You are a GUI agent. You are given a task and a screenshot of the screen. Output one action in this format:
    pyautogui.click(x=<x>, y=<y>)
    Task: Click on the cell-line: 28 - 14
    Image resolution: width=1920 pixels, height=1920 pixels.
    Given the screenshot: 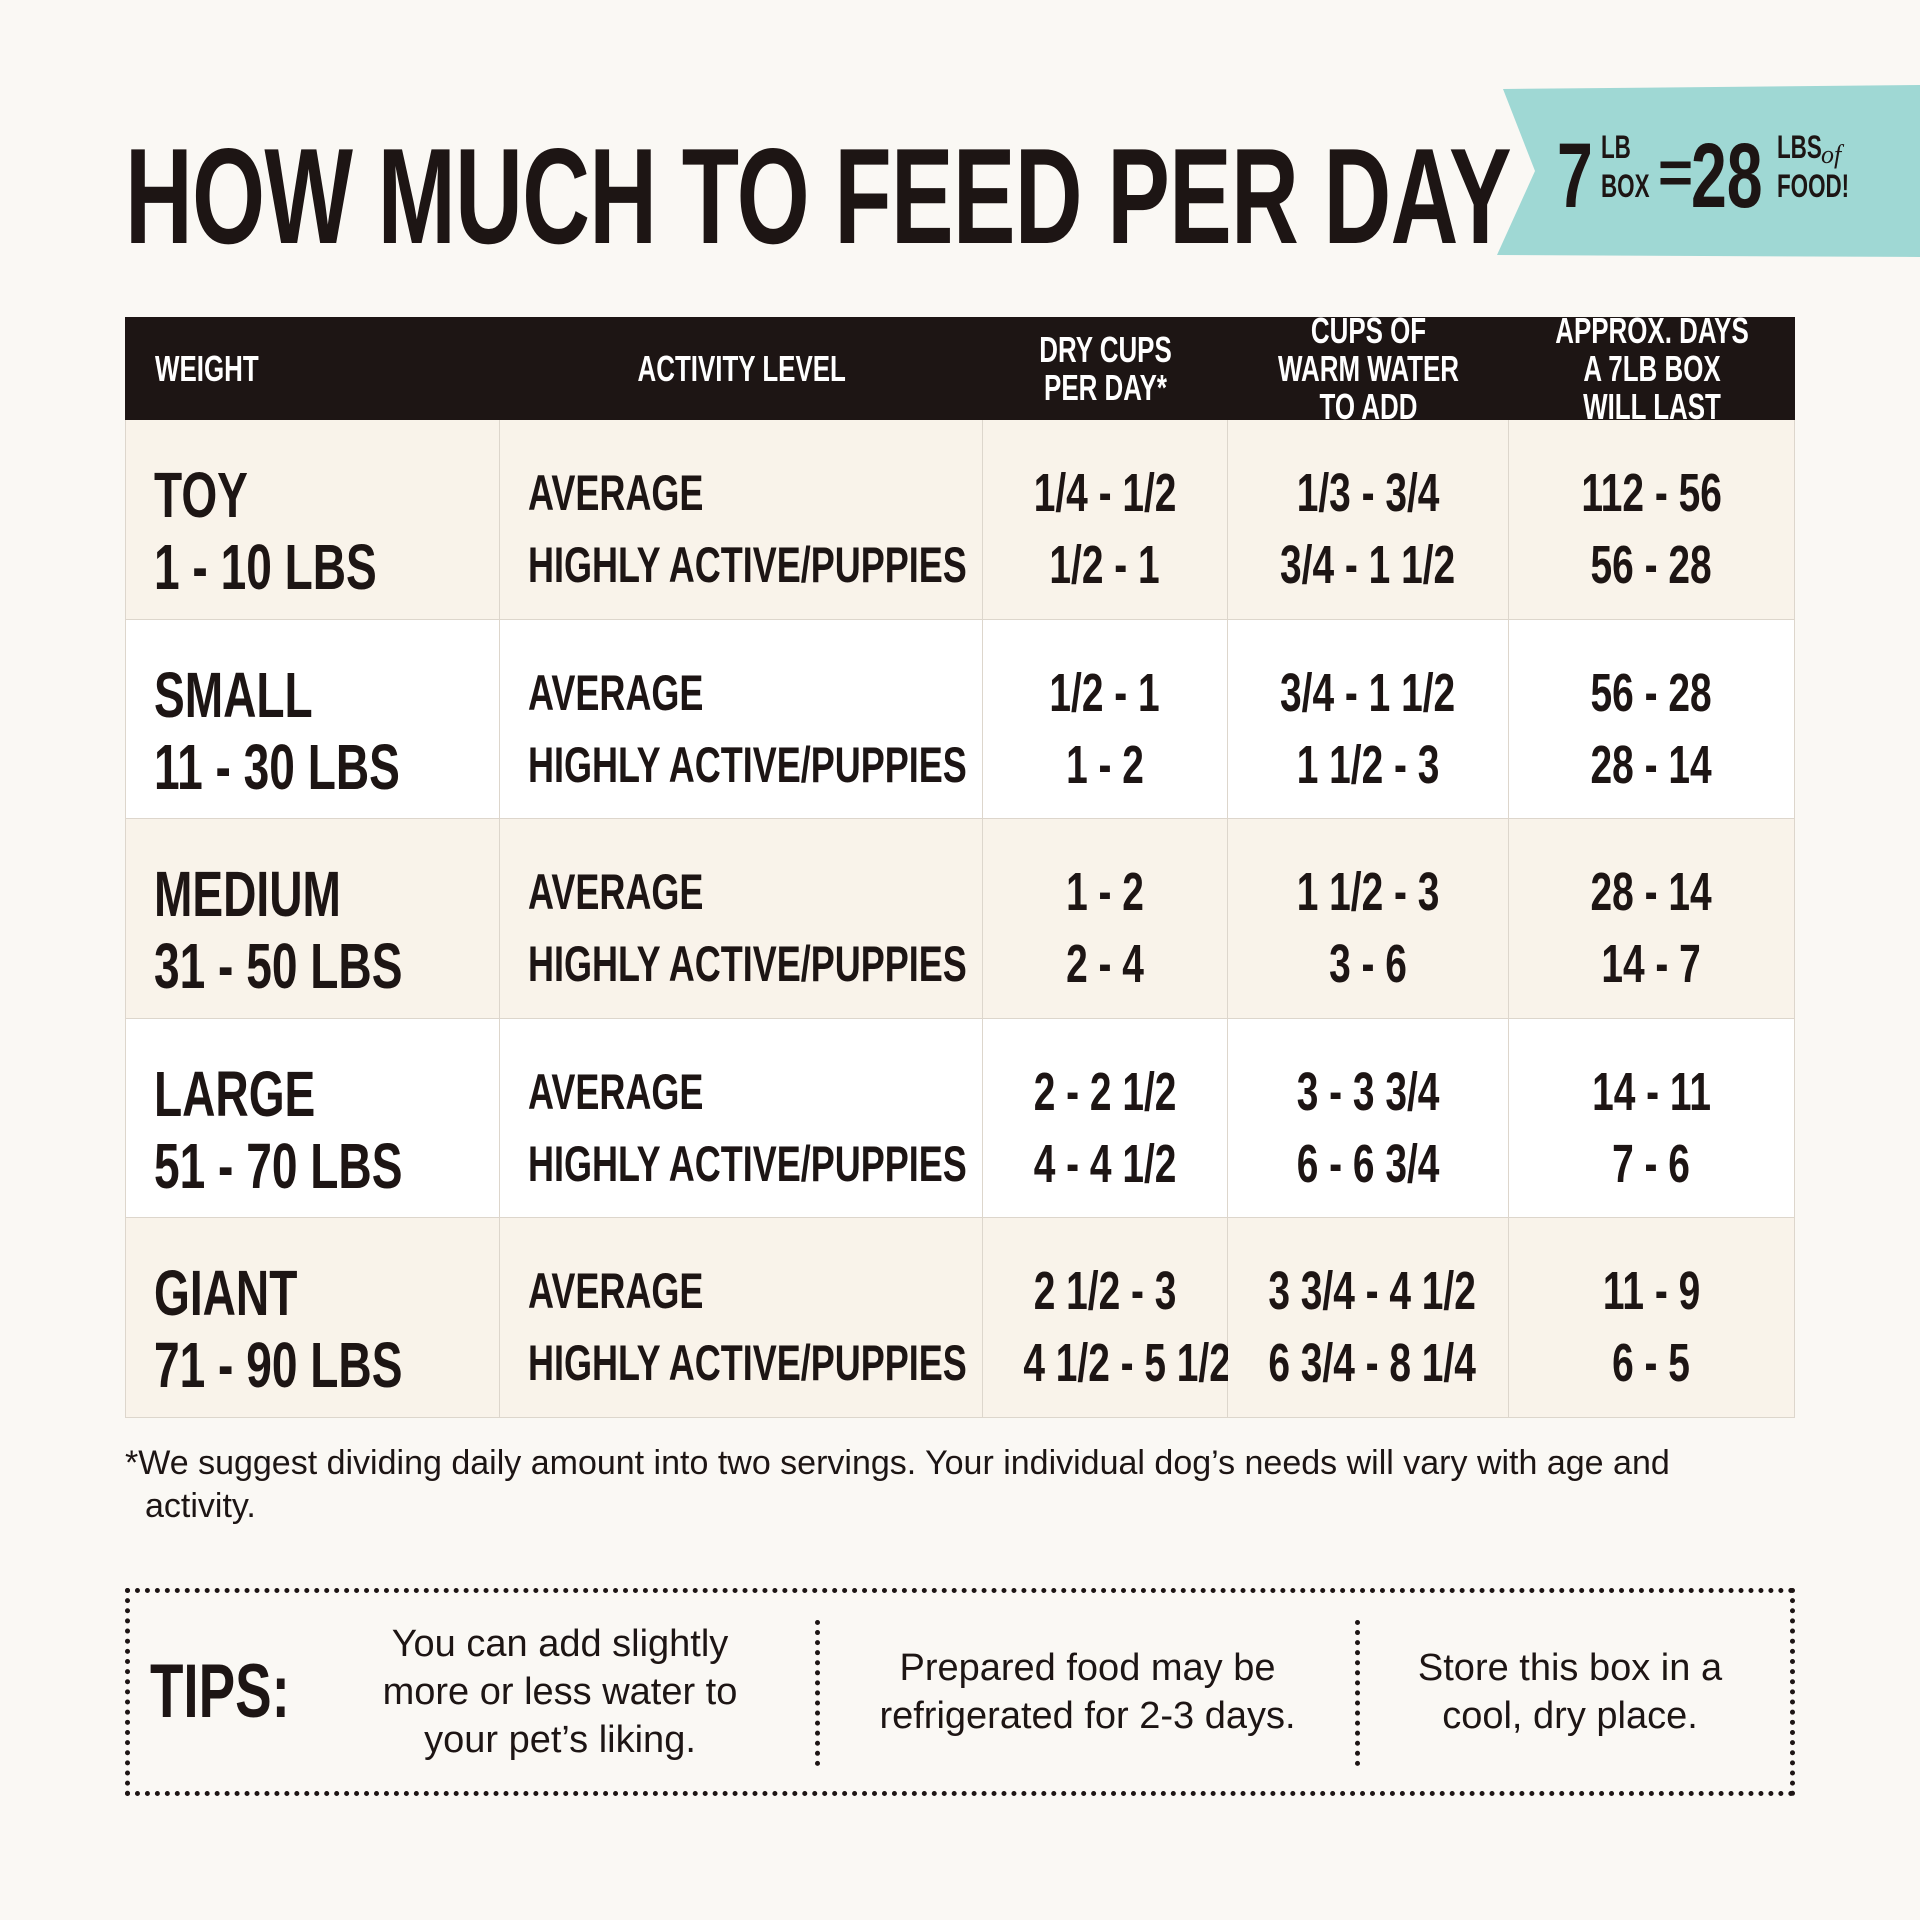 What is the action you would take?
    pyautogui.click(x=1651, y=892)
    